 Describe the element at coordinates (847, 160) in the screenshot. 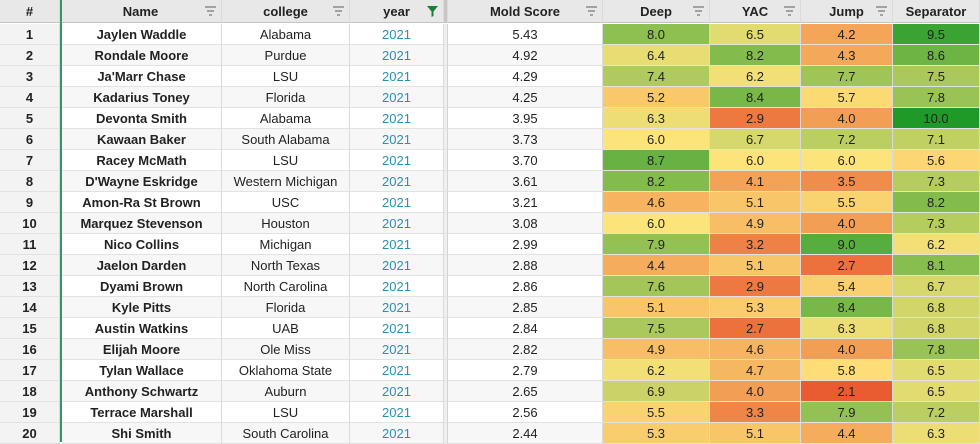

I see `jump-cell: 6.0` at that location.